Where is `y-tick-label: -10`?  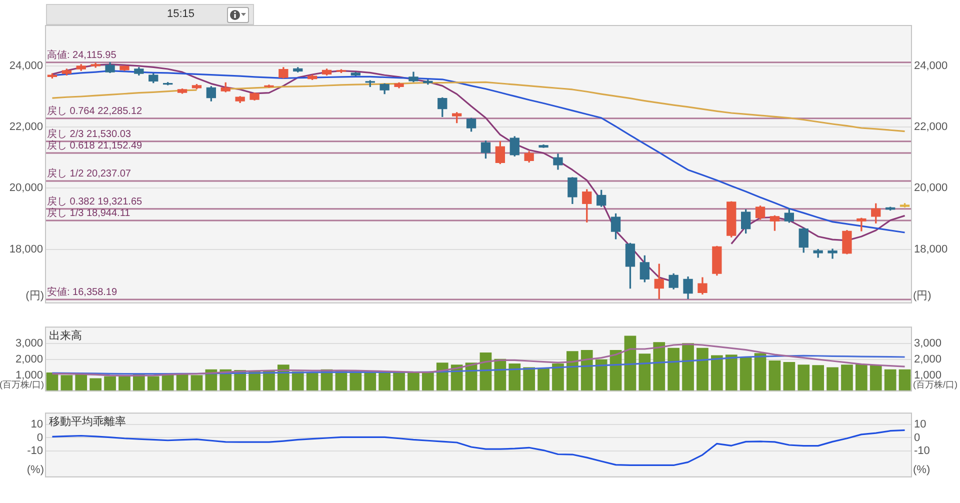 y-tick-label: -10 is located at coordinates (35, 450).